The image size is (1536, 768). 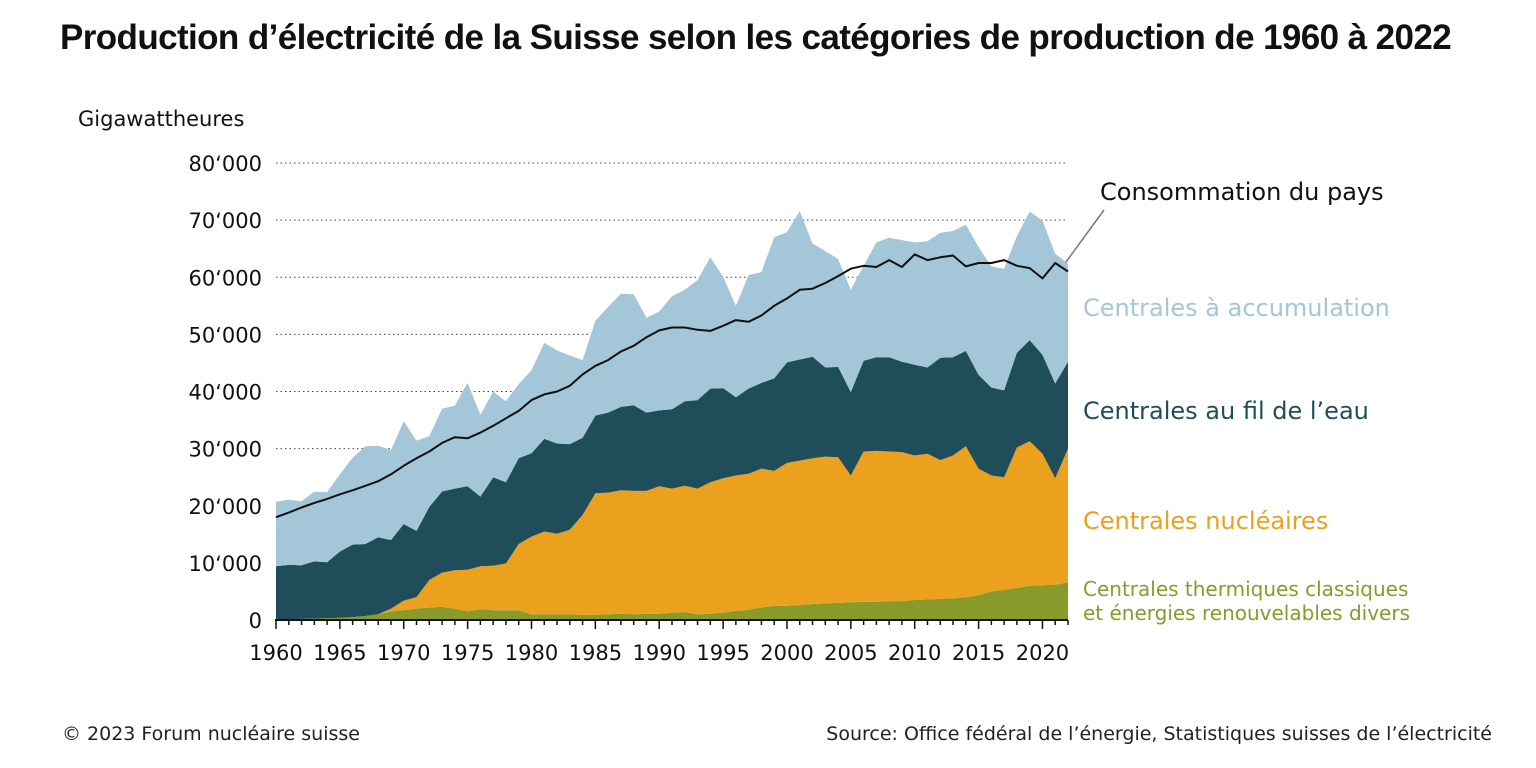 I want to click on x-tick-label: 2020, so click(x=1042, y=653).